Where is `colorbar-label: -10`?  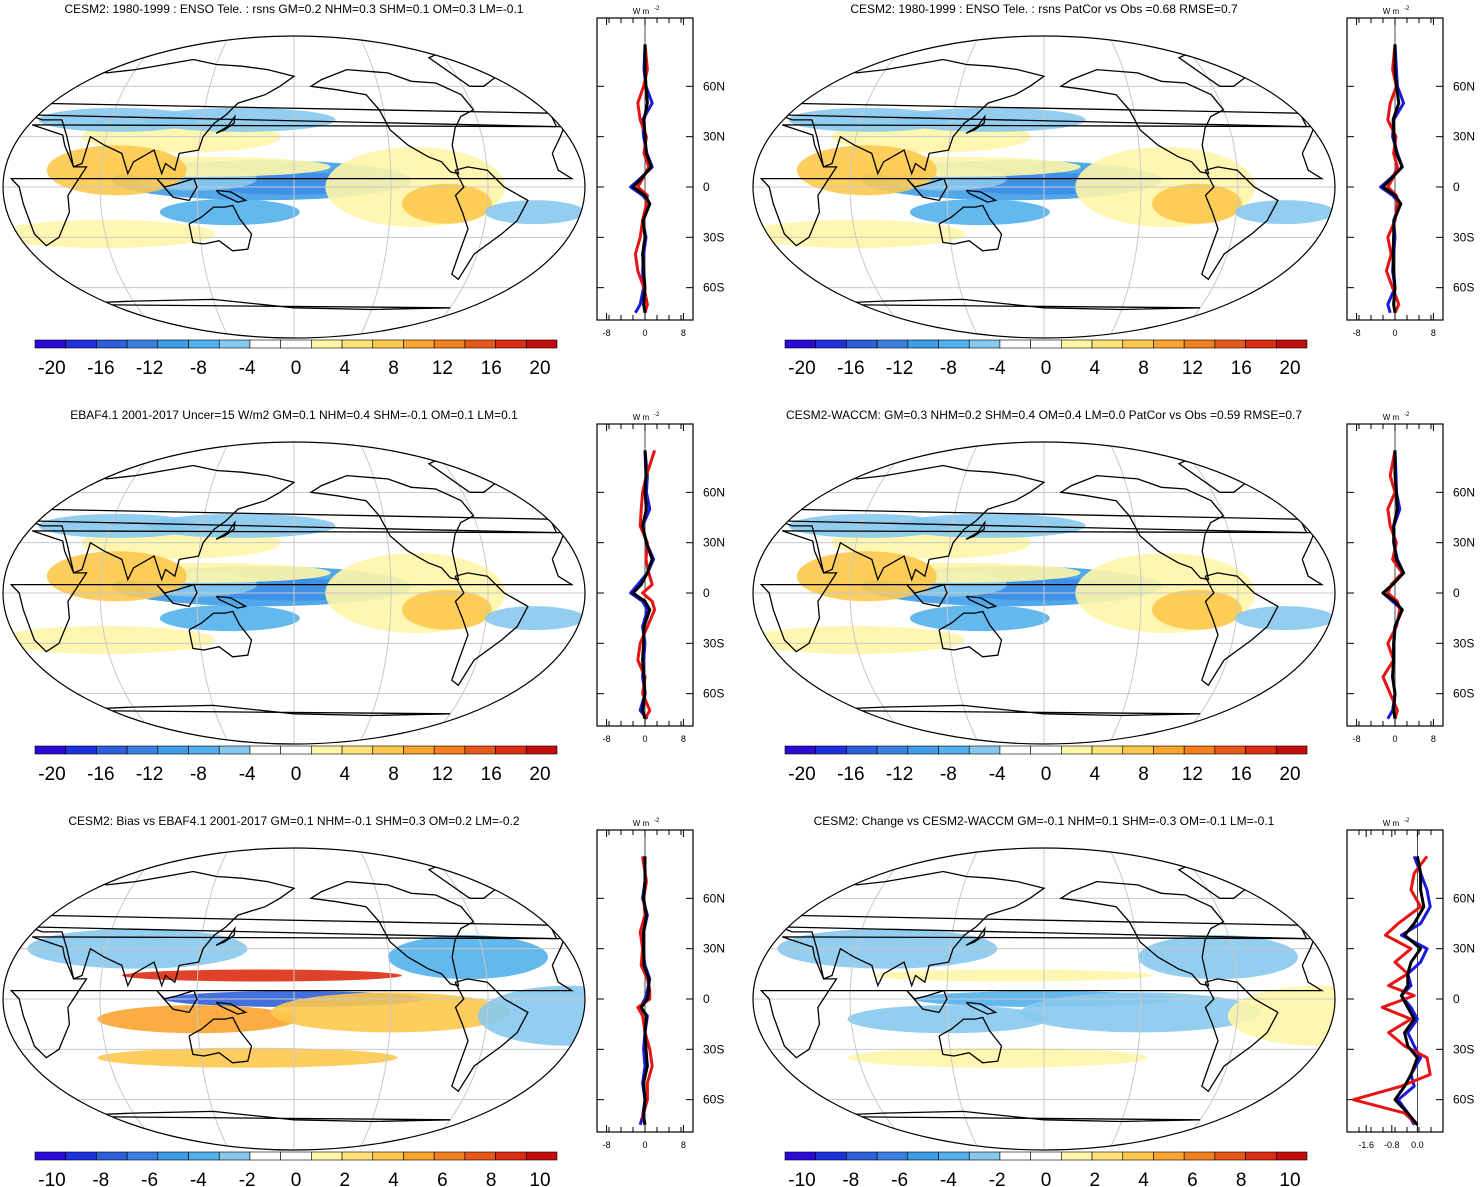
colorbar-label: -10 is located at coordinates (51, 1178).